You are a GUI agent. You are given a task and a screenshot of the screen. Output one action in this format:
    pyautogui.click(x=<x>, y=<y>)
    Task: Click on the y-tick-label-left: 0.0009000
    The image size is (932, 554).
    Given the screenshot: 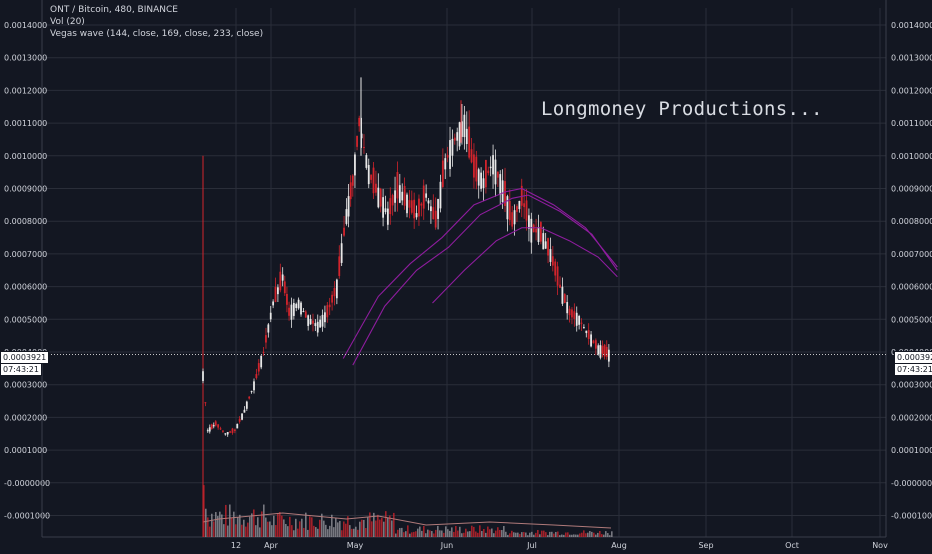 What is the action you would take?
    pyautogui.click(x=25, y=189)
    